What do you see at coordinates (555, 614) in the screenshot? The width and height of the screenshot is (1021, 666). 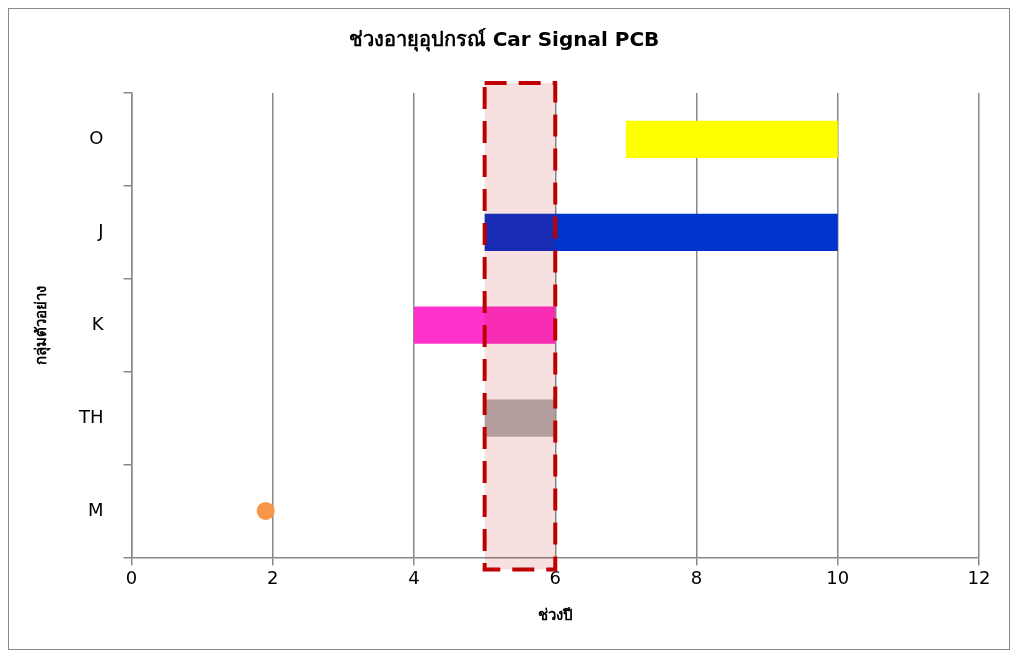 I see `x-axis-title: ช่วงปี` at bounding box center [555, 614].